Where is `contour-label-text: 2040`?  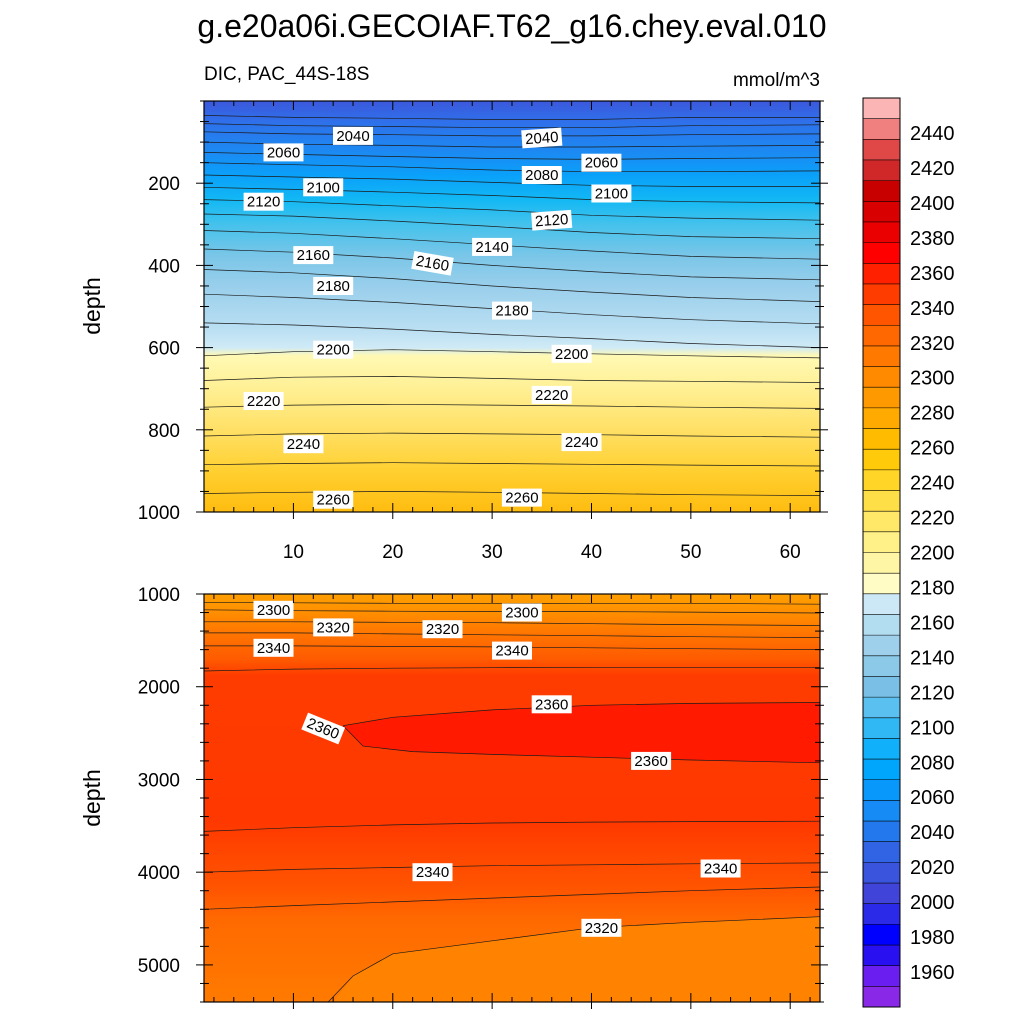
contour-label-text: 2040 is located at coordinates (542, 138).